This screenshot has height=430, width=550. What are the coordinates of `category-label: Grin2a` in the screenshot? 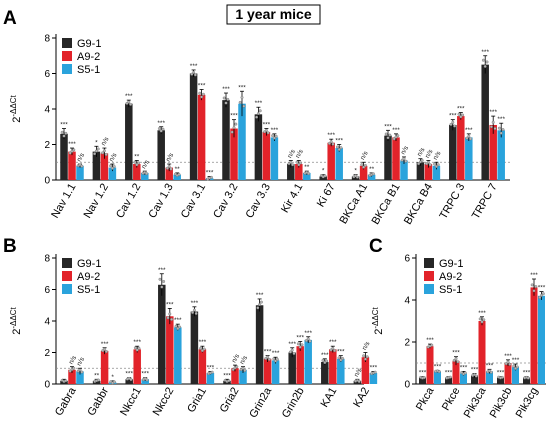 It's located at (260, 402).